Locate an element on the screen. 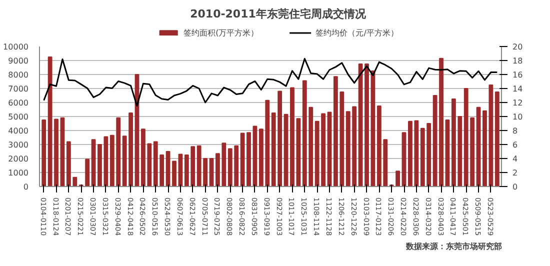 This screenshot has width=550, height=266. y-tick-label: 10000 is located at coordinates (16, 47).